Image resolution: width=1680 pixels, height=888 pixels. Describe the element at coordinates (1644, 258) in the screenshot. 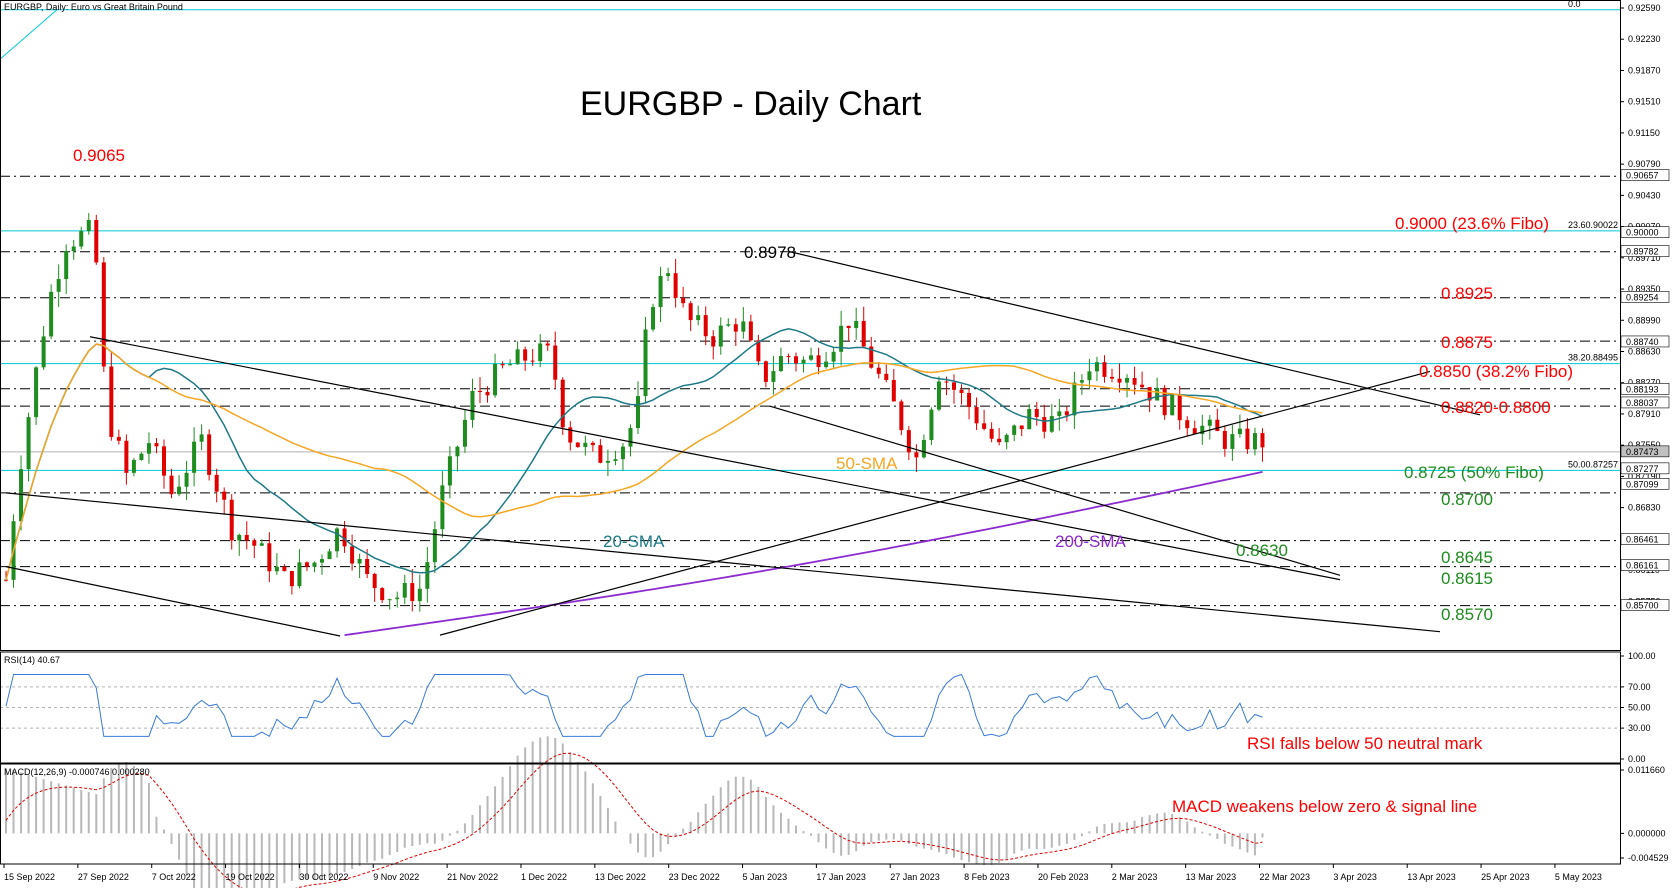

I see `y-tick-label: 0.89710` at that location.